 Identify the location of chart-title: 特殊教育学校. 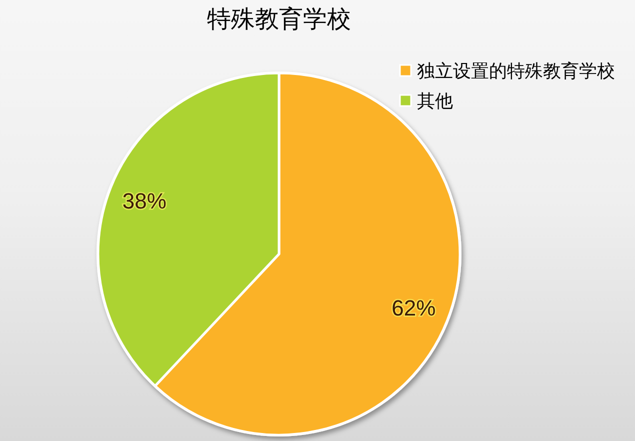
(279, 19).